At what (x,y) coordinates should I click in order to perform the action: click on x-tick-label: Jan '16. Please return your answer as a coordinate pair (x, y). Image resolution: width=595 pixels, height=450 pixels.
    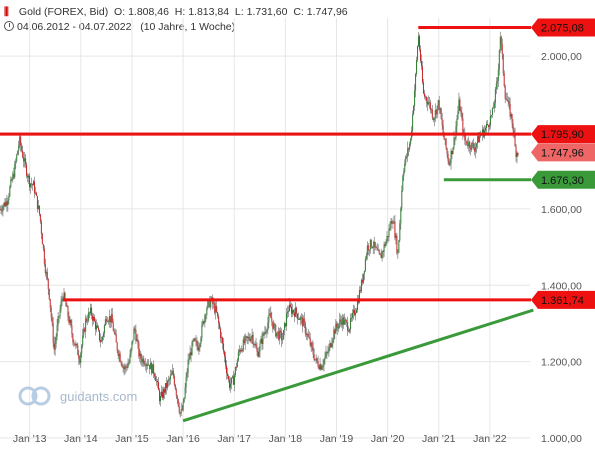
    Looking at the image, I should click on (183, 439).